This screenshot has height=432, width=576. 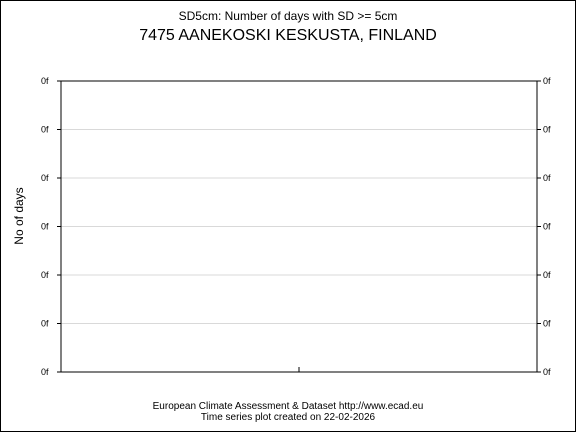 What do you see at coordinates (288, 16) in the screenshot?
I see `chart-title: SD5cm: Number of days with SD >= 5cm` at bounding box center [288, 16].